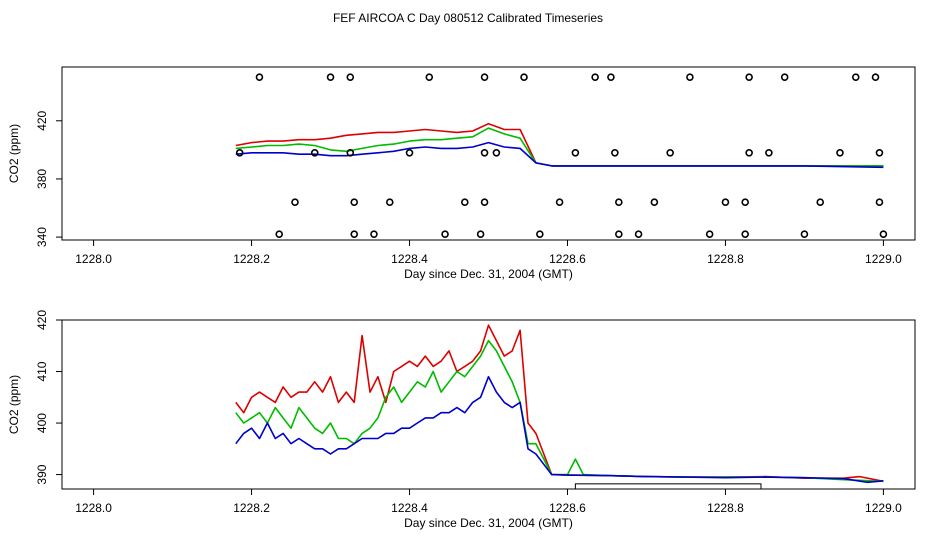  Describe the element at coordinates (42, 474) in the screenshot. I see `y-tick-label: 390` at that location.